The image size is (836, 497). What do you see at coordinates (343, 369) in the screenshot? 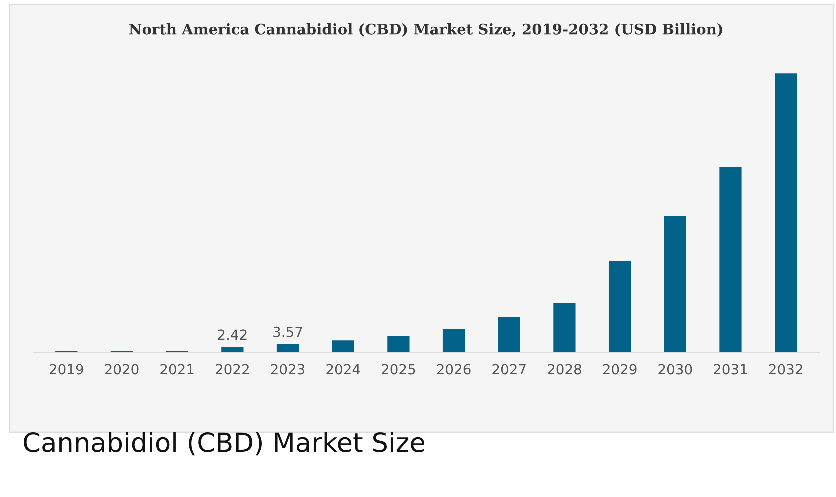
I see `x-tick-label: 2024` at bounding box center [343, 369].